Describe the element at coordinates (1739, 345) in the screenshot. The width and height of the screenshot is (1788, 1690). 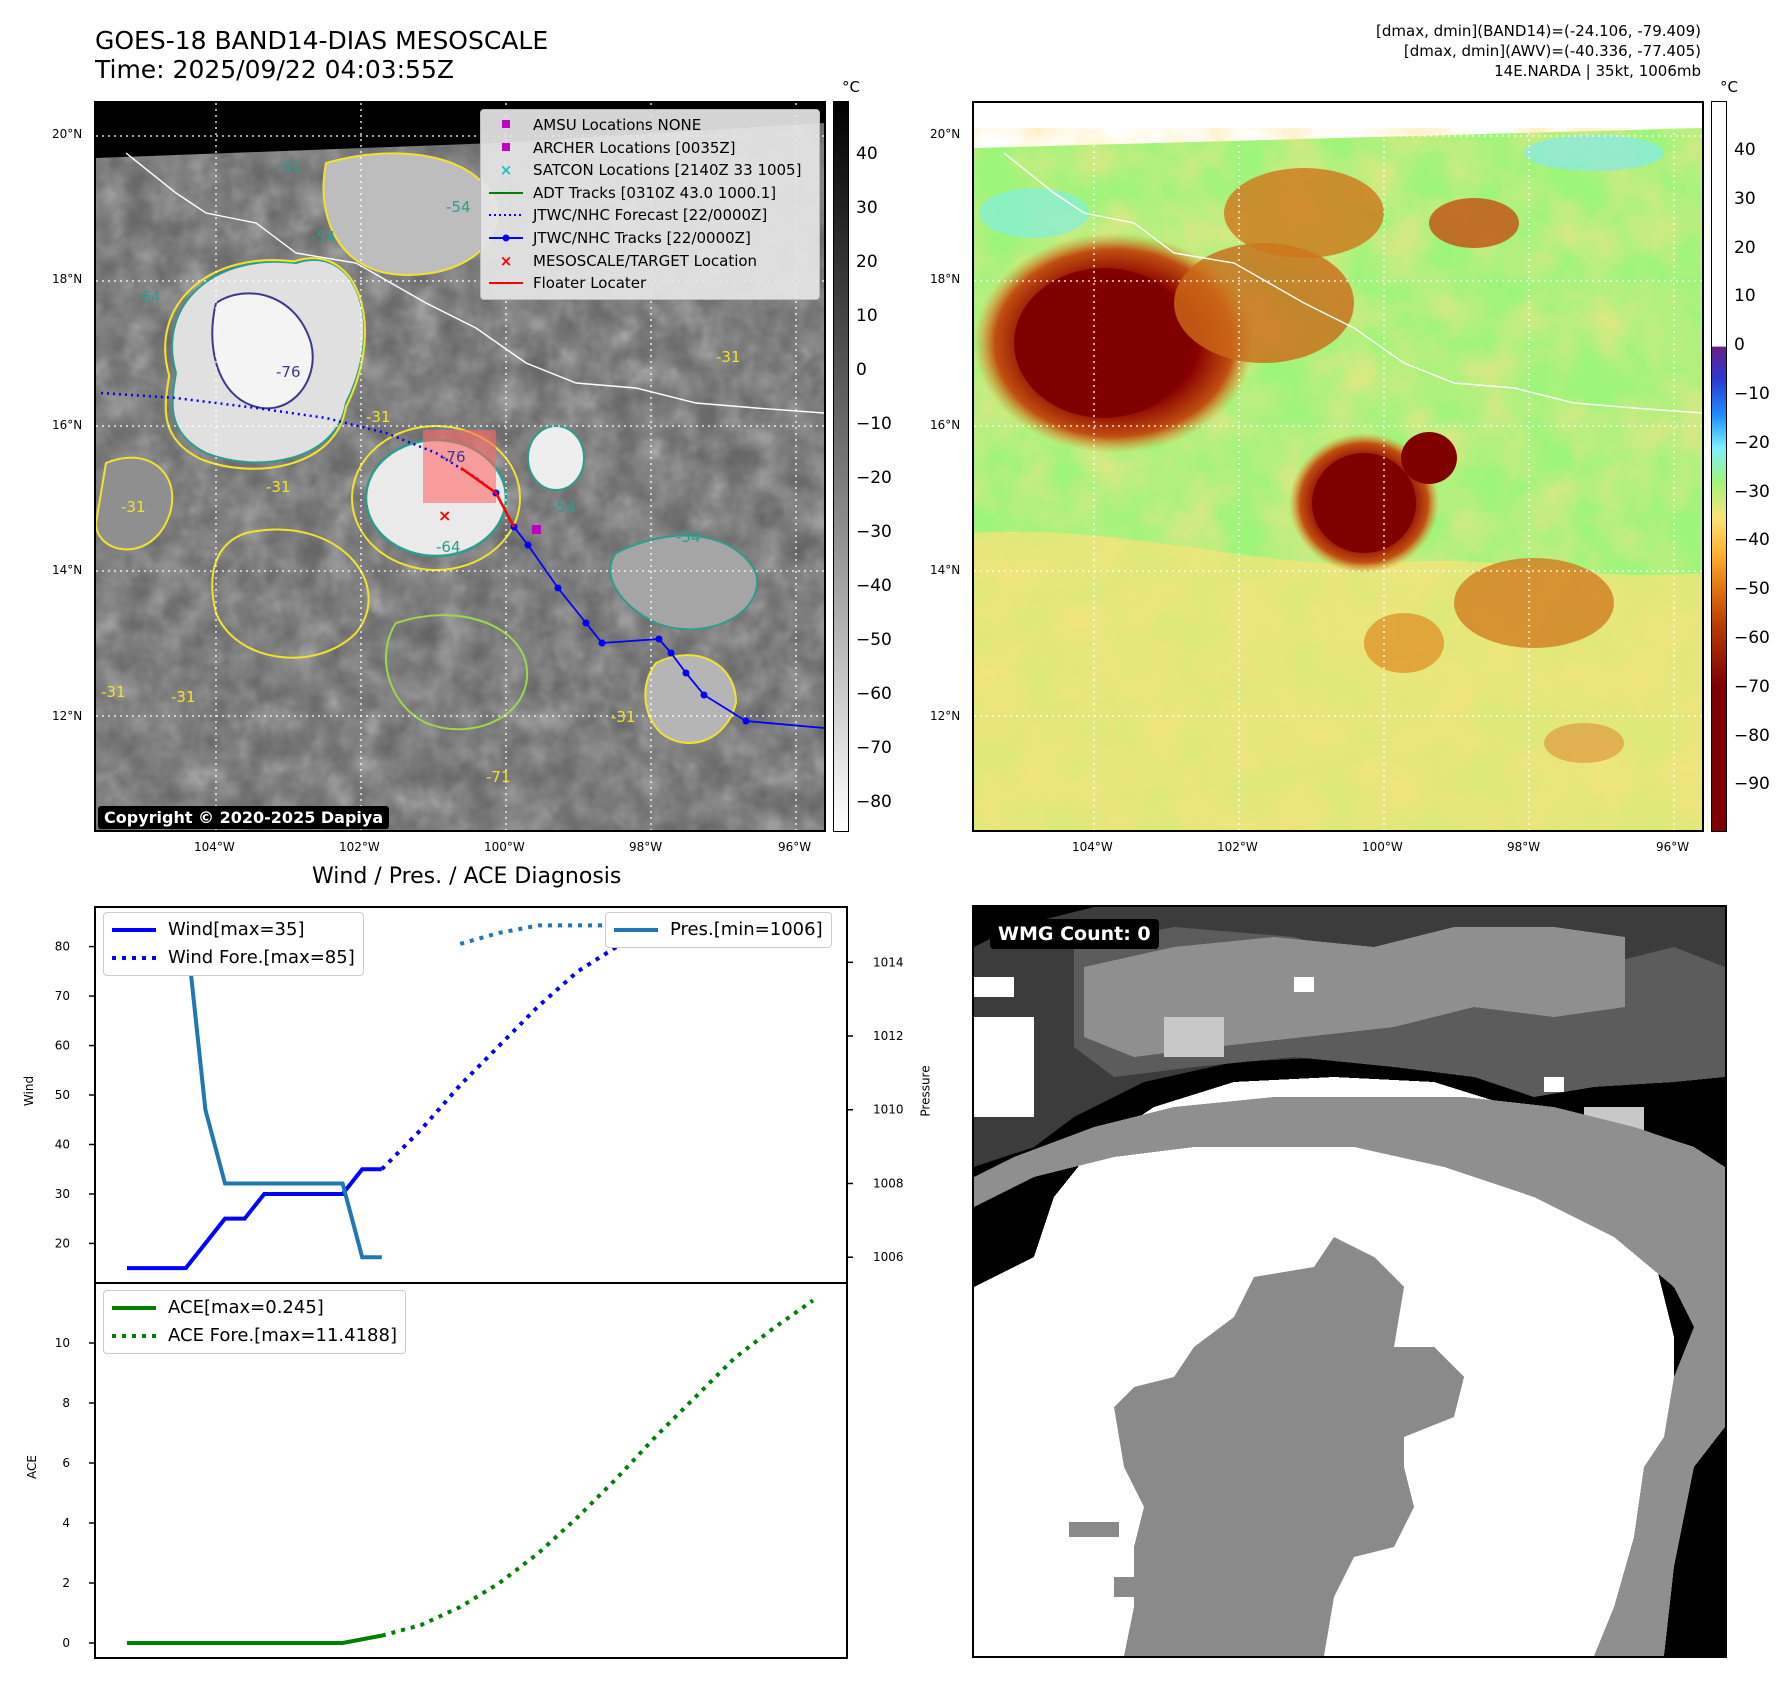
I see `colorbar-tick-label: 0` at that location.